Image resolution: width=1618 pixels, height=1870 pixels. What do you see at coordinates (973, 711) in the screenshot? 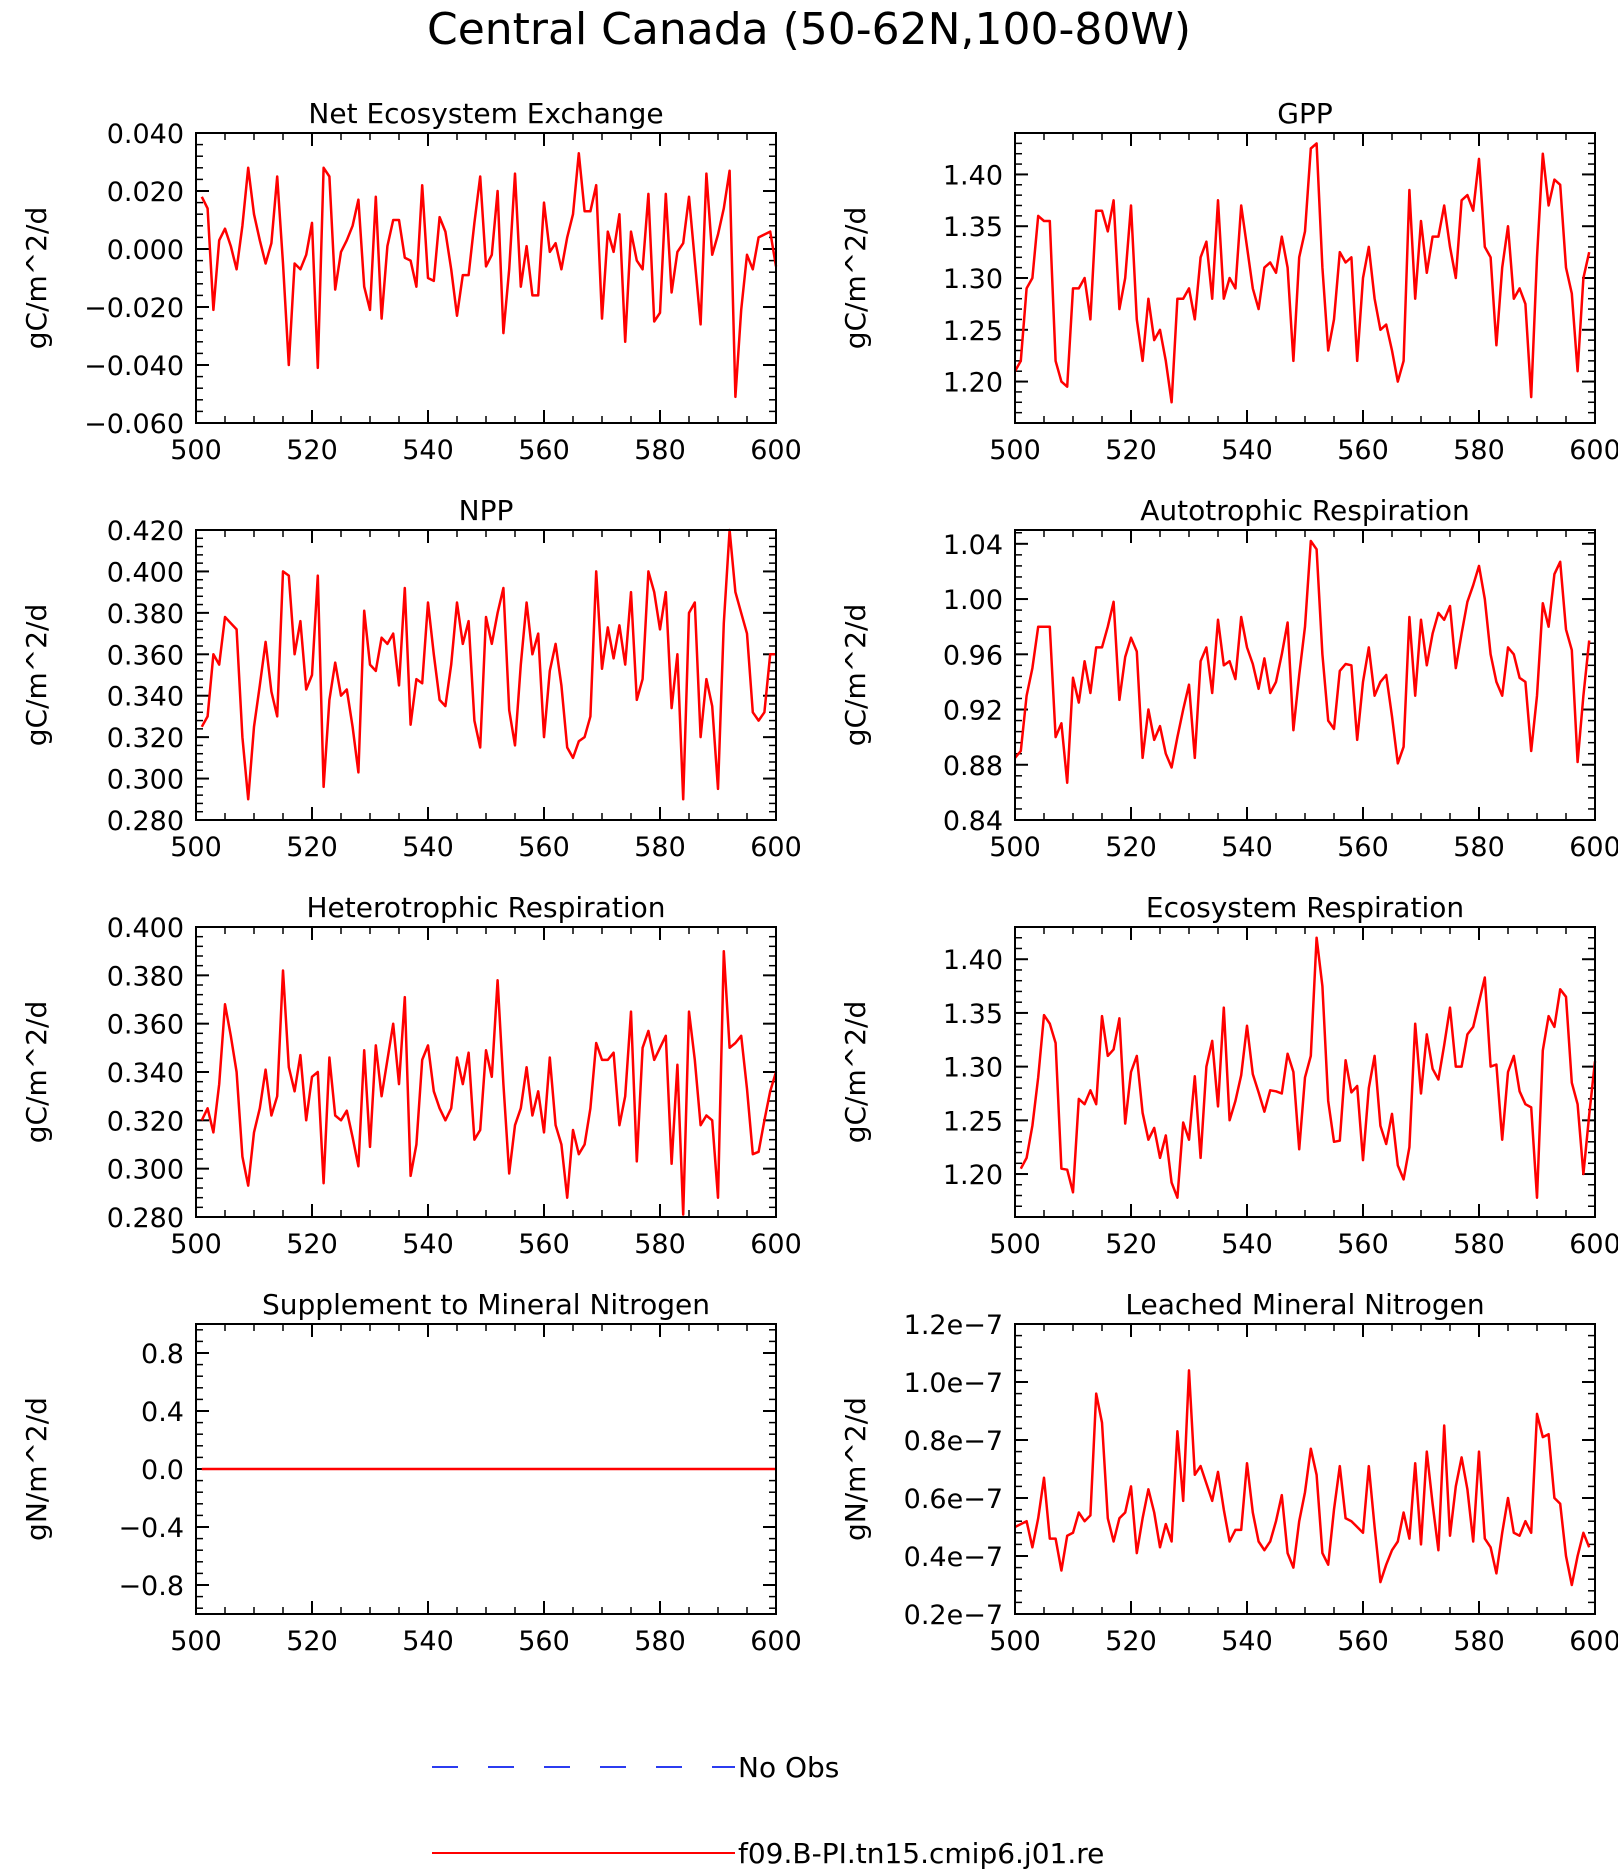
I see `y-tick-label: 0.92` at bounding box center [973, 711].